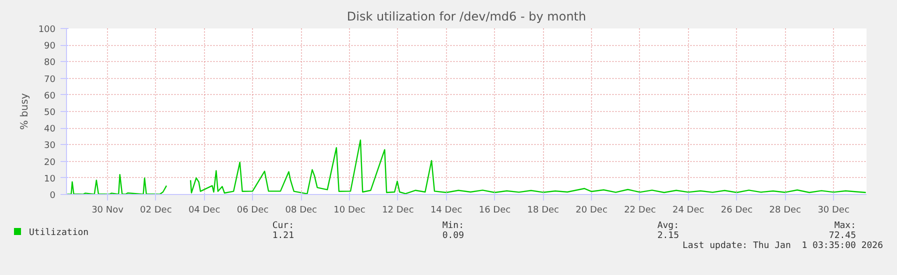  I want to click on x-tick-label: 12 Dec, so click(398, 211).